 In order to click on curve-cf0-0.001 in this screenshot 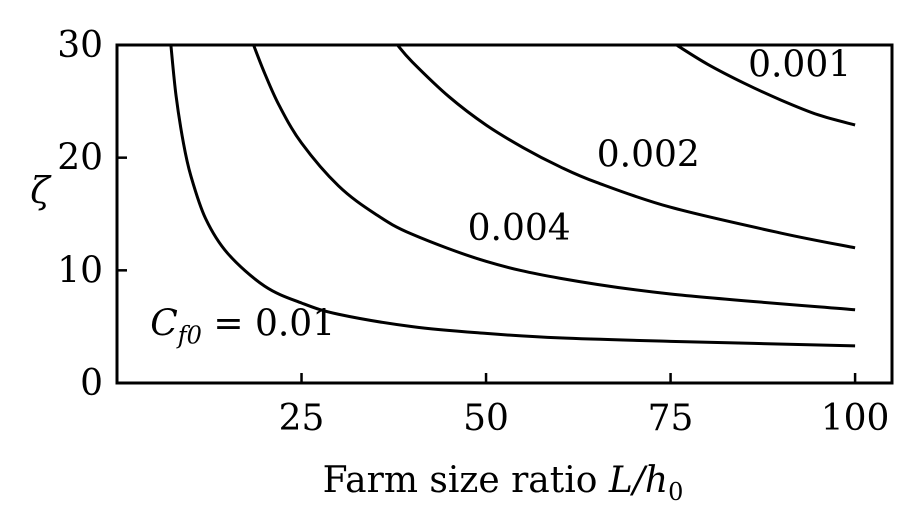, I will do `click(765, 85)`.